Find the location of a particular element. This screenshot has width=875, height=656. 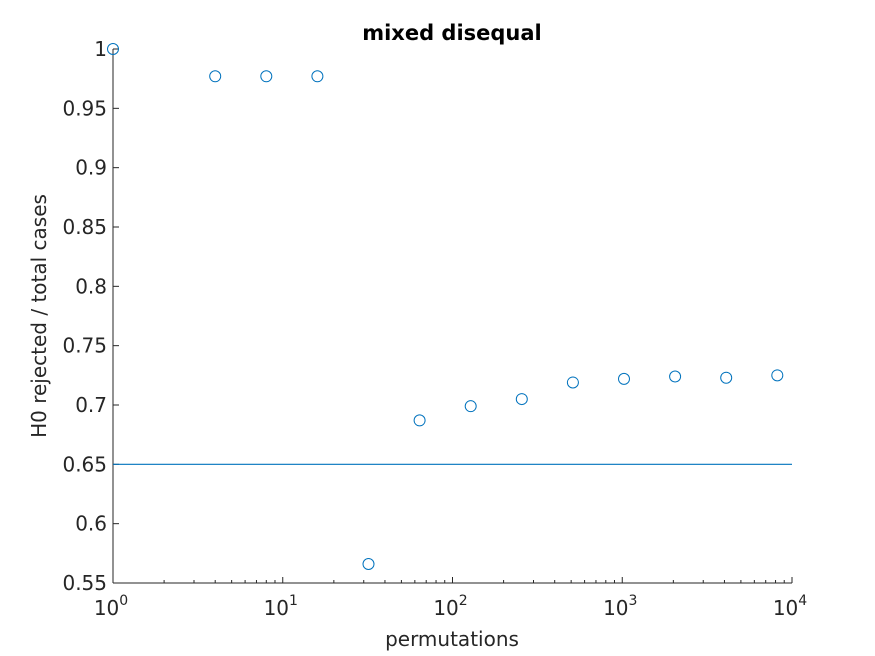

y-tick-label: 0.7 is located at coordinates (91, 405).